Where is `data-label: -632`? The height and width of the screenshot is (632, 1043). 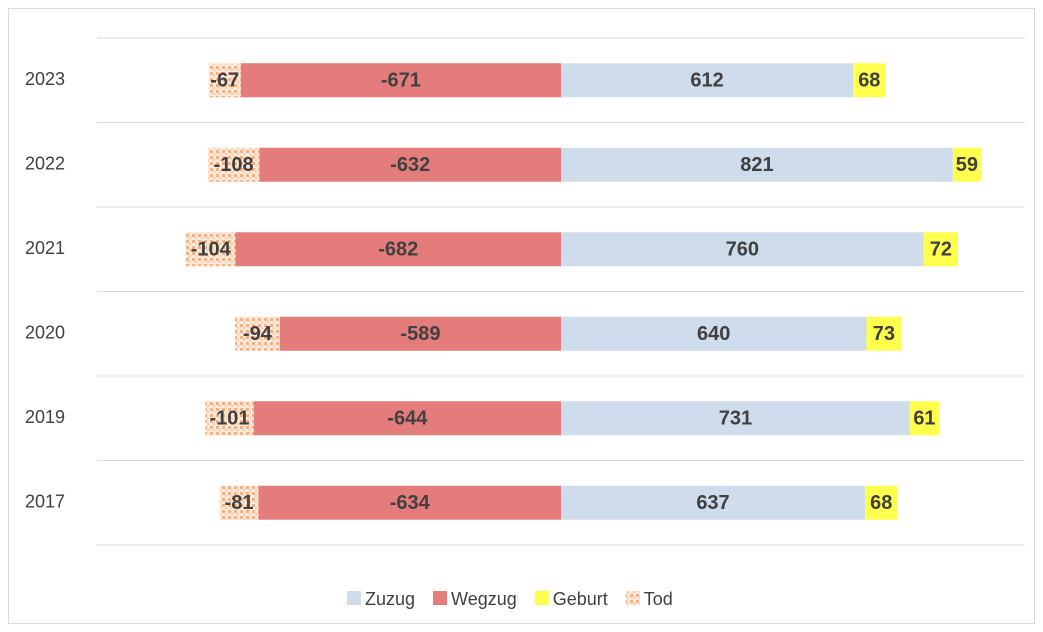
data-label: -632 is located at coordinates (410, 165).